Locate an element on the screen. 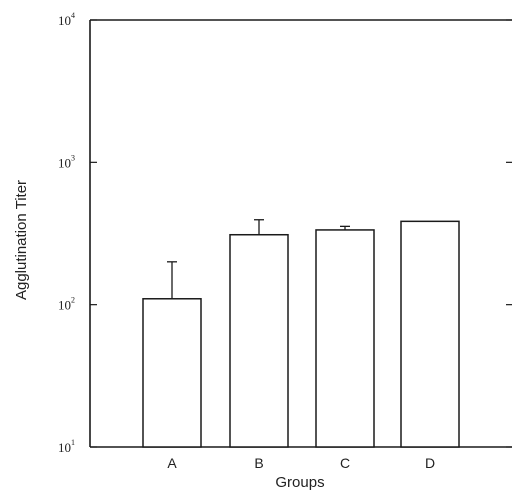 Image resolution: width=515 pixels, height=497 pixels. x-tick-label-A: A is located at coordinates (172, 463).